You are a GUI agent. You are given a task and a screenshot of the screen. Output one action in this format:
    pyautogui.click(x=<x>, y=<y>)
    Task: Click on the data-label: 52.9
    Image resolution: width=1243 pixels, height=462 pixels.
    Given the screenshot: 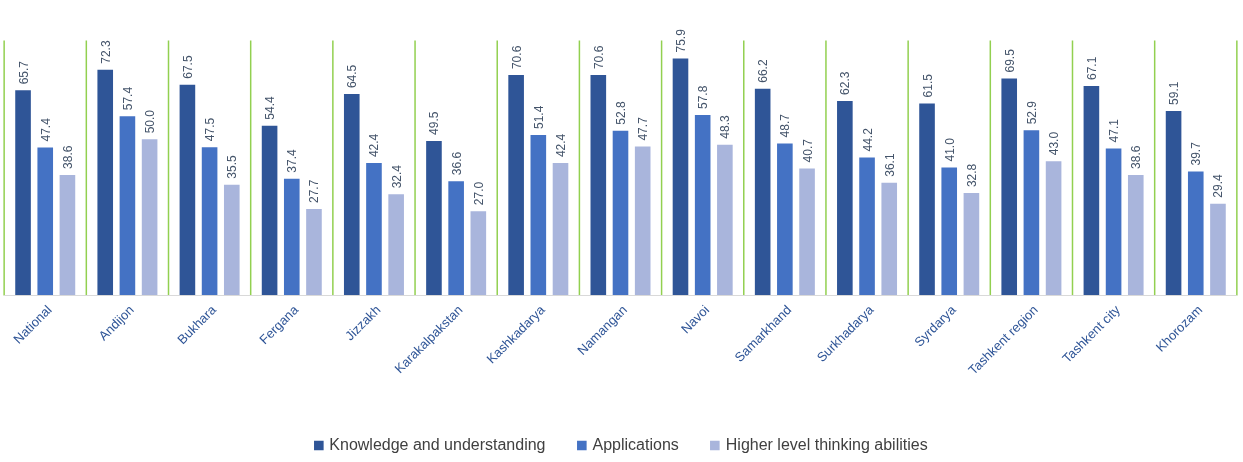 What is the action you would take?
    pyautogui.click(x=1031, y=112)
    